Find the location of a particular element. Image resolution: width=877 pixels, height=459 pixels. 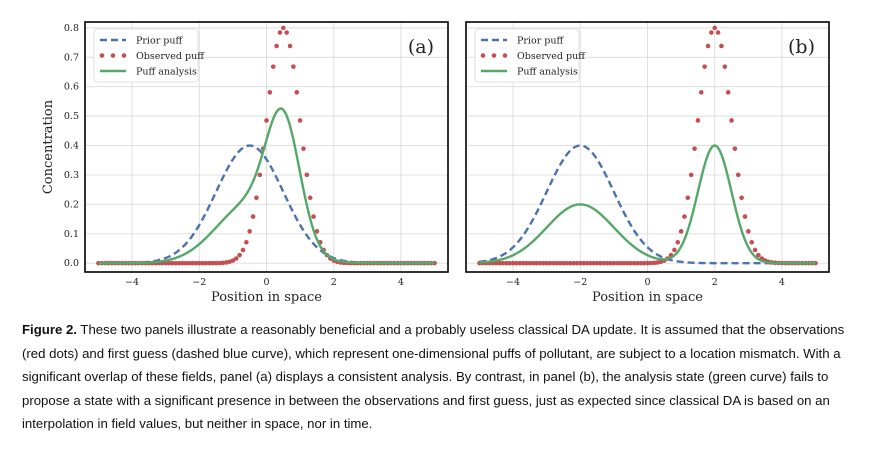

y-tick-label: 0.6 is located at coordinates (71, 87).